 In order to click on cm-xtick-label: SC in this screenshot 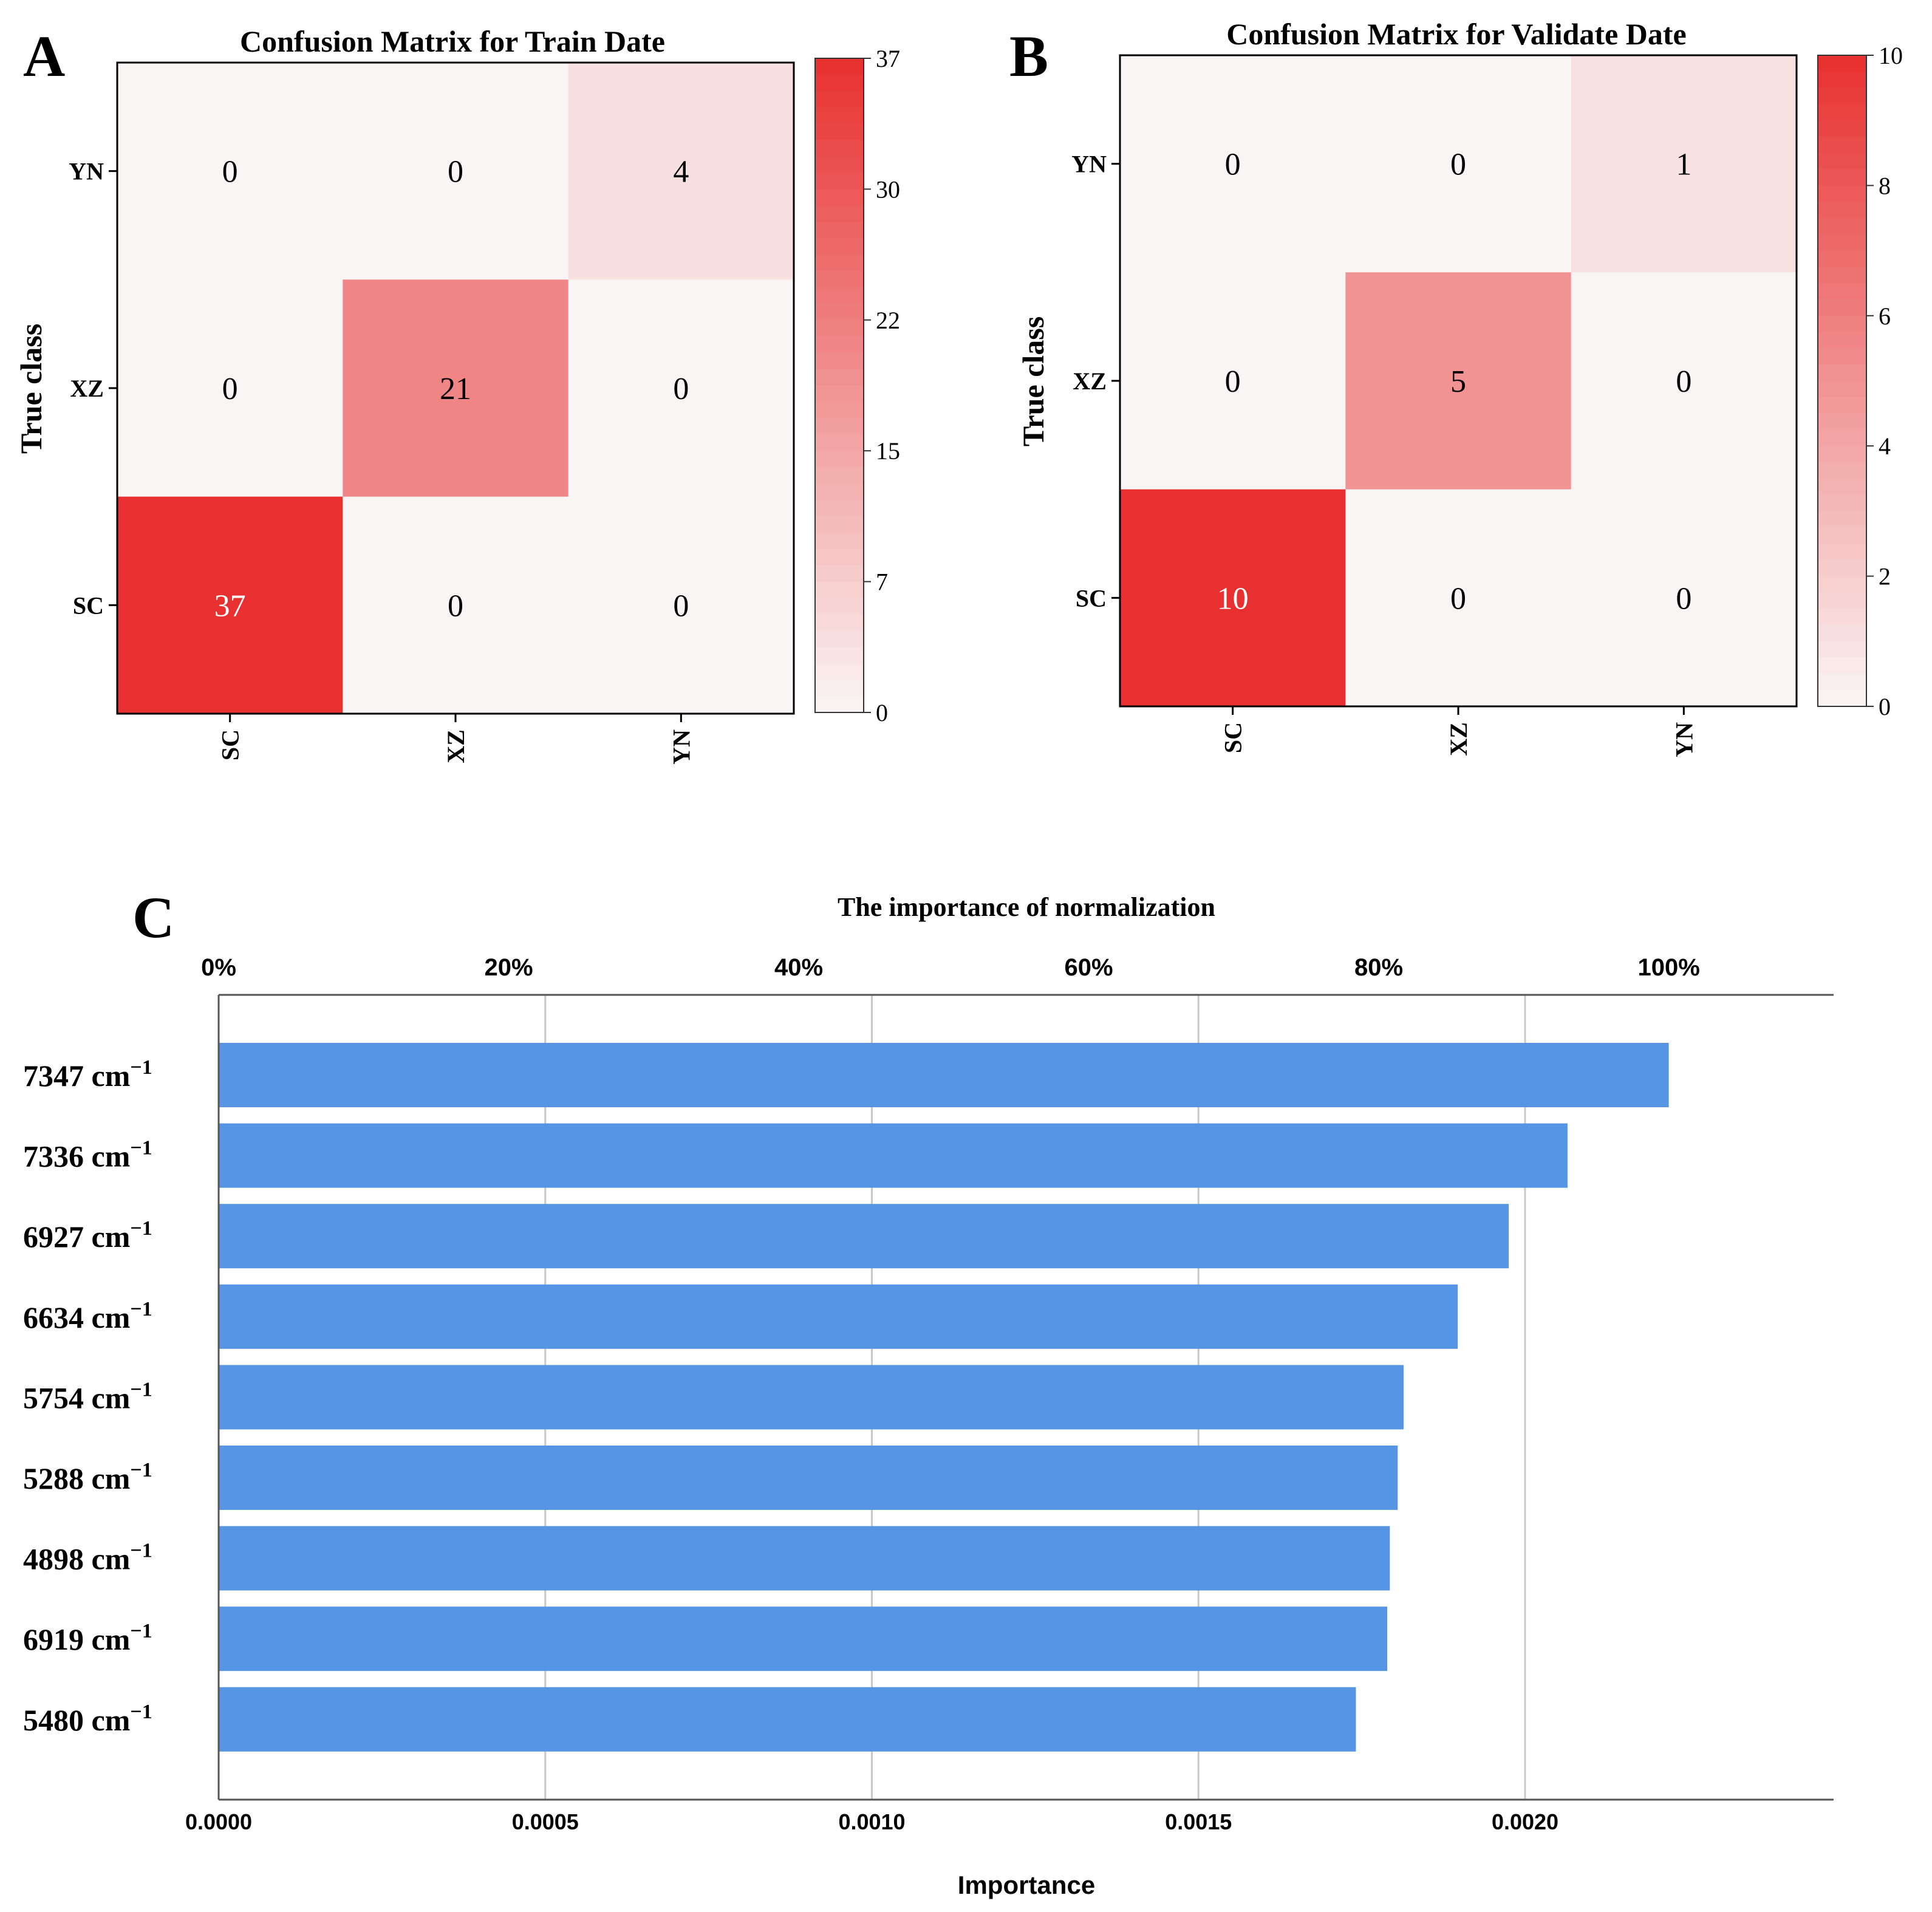, I will do `click(1233, 738)`.